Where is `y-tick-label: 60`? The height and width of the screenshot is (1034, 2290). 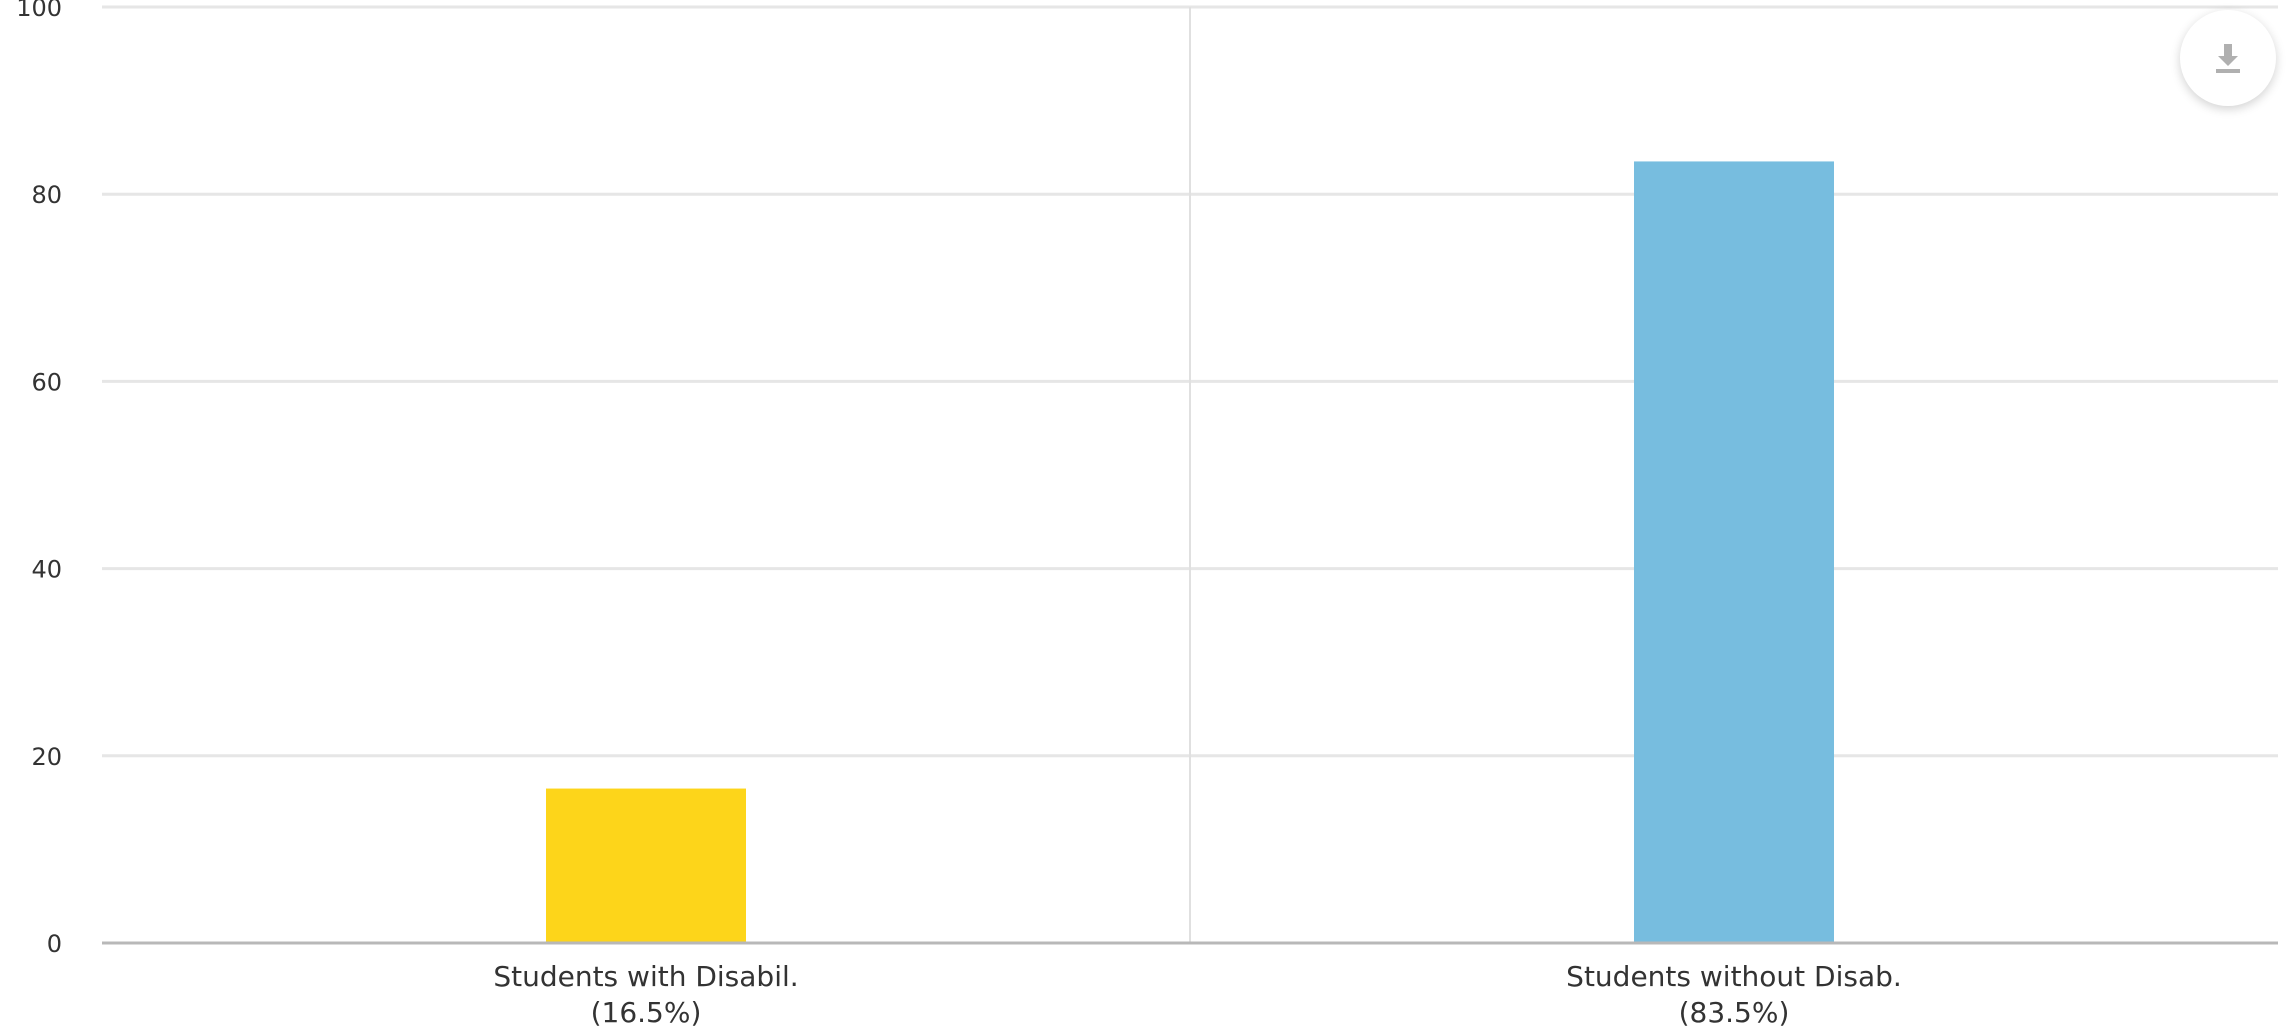 y-tick-label: 60 is located at coordinates (46, 382).